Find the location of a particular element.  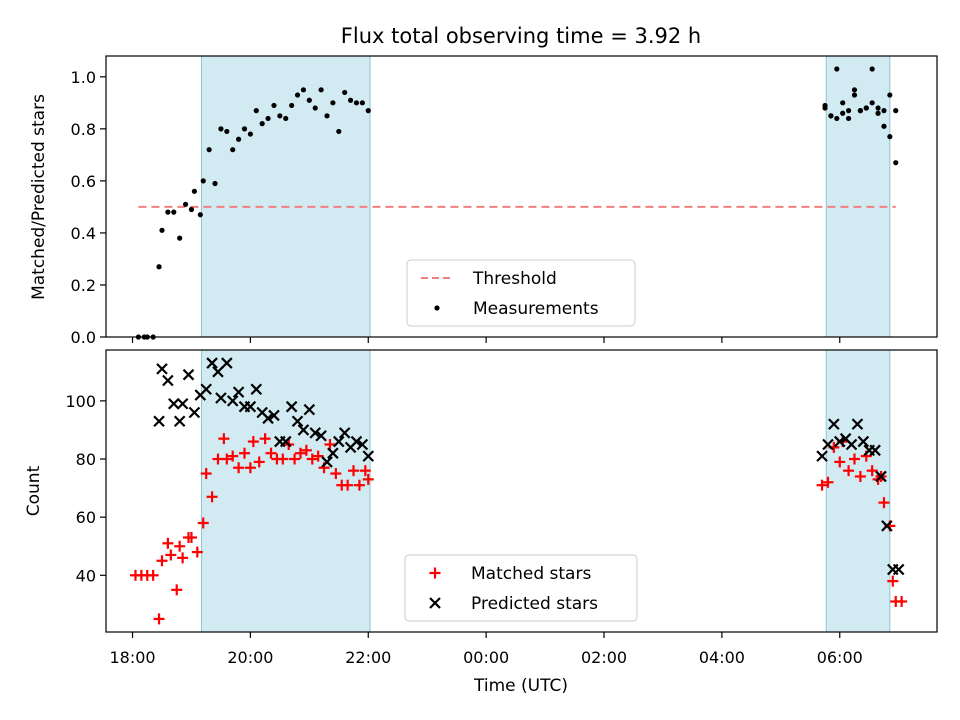

top-y-tick-label: 0.2 is located at coordinates (83, 285).